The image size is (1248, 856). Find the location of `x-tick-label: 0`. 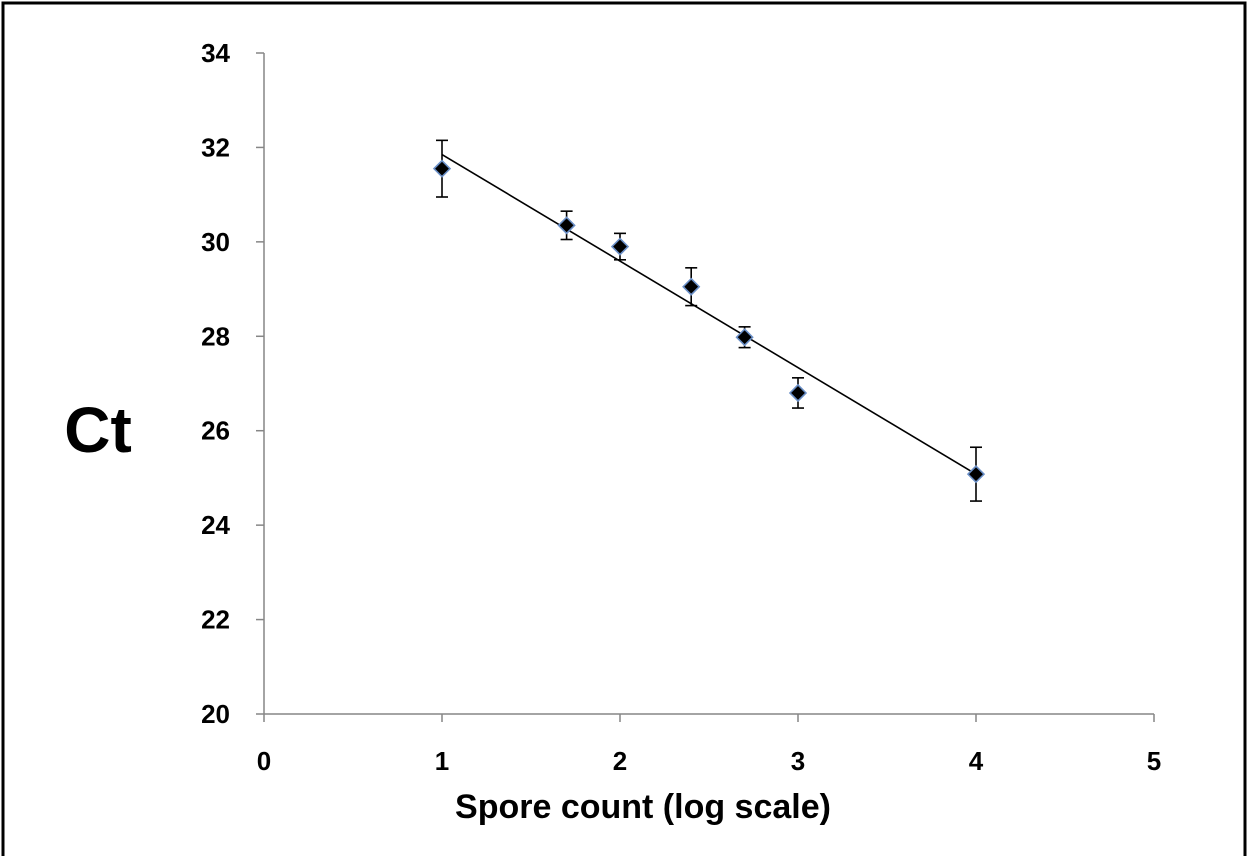

x-tick-label: 0 is located at coordinates (264, 761).